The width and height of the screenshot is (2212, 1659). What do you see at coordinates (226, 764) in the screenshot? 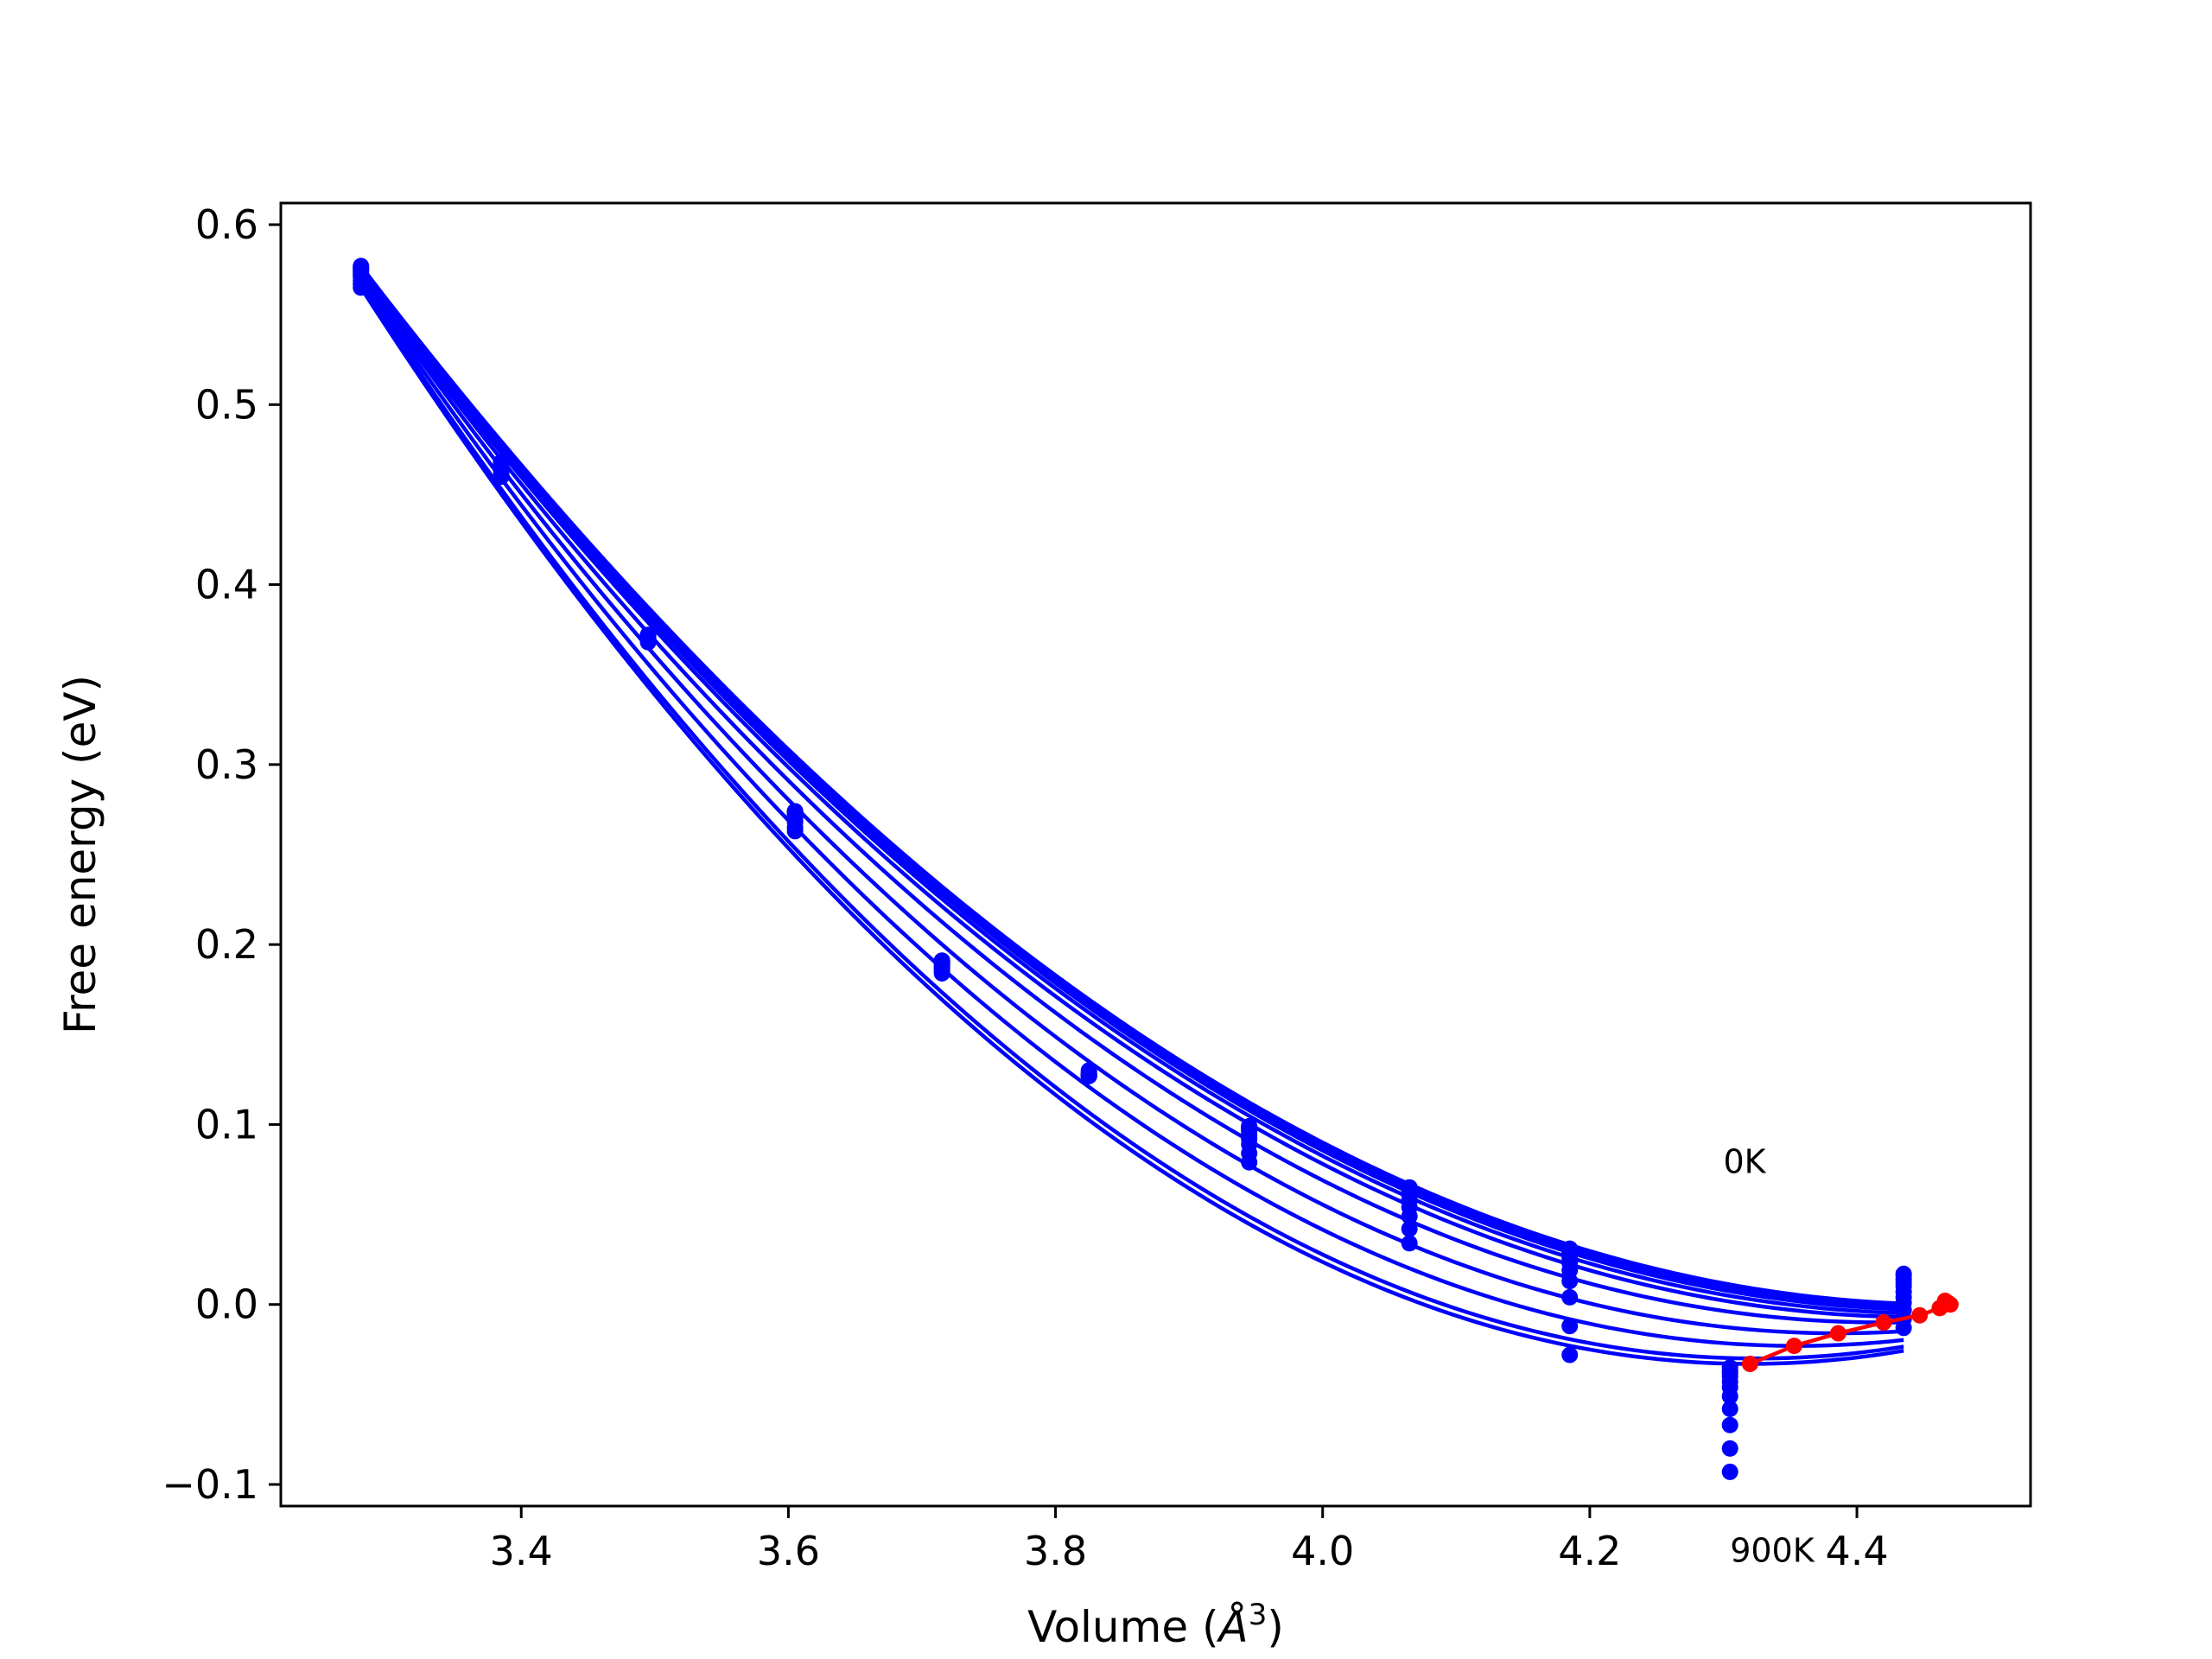
I see `y-tick-label: 0.3` at bounding box center [226, 764].